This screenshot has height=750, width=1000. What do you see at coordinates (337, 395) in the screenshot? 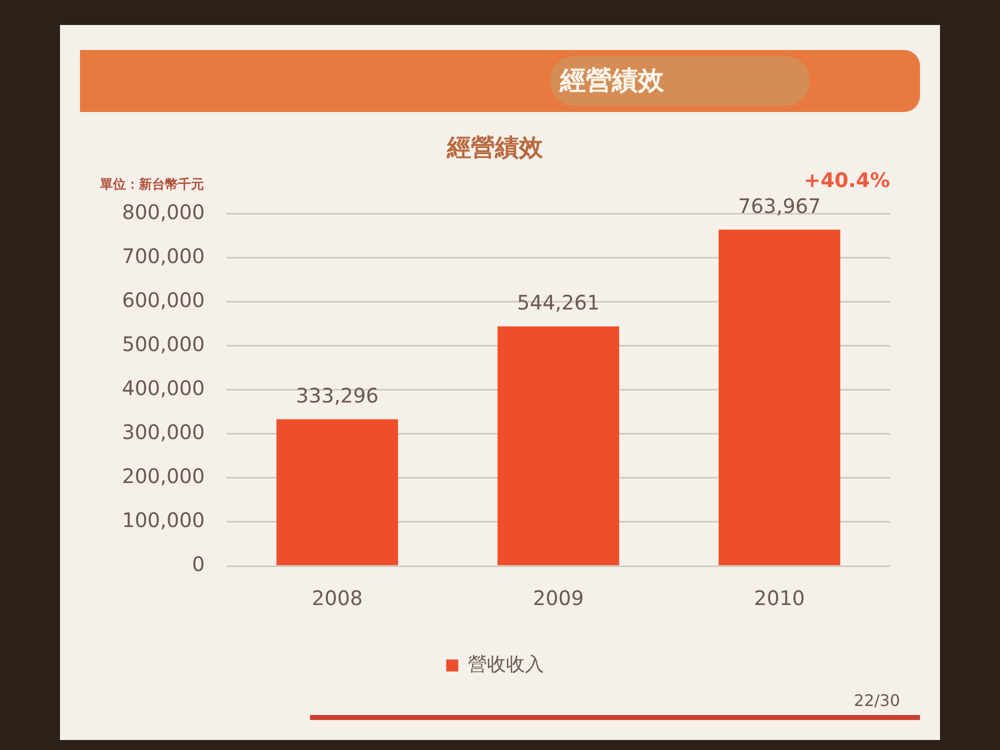
I see `data-label: 333,296` at bounding box center [337, 395].